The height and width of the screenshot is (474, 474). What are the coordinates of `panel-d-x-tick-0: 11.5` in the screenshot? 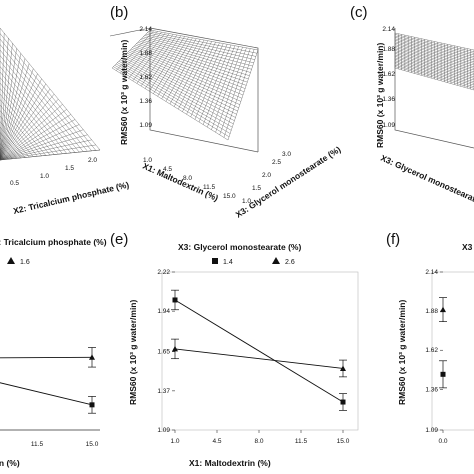 It's located at (37, 444).